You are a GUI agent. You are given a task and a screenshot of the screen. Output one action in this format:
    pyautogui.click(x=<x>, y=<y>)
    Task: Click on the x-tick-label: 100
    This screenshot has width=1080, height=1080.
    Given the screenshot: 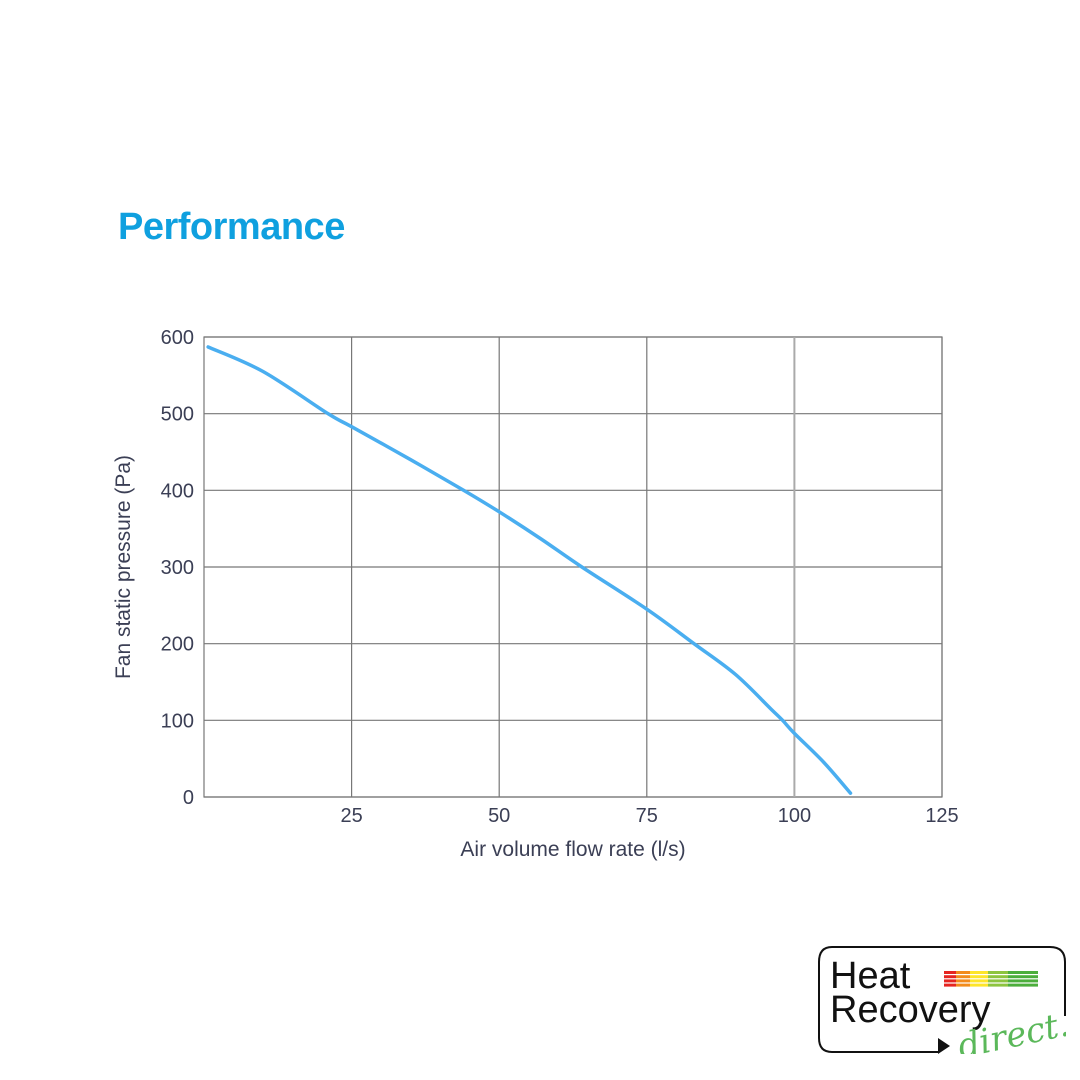 What is the action you would take?
    pyautogui.click(x=794, y=816)
    